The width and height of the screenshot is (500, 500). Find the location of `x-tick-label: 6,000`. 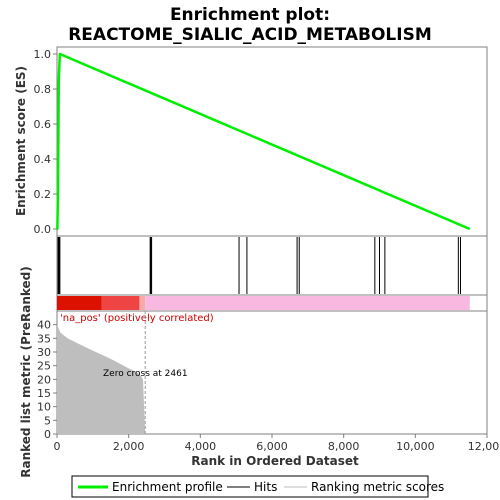

x-tick-label: 6,000 is located at coordinates (272, 446).